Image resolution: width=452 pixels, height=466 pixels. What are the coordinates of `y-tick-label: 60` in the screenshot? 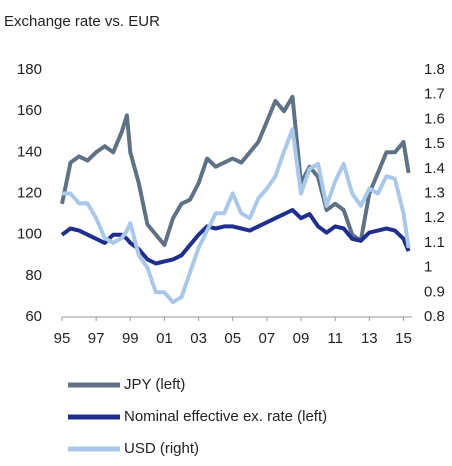 It's located at (33, 316).